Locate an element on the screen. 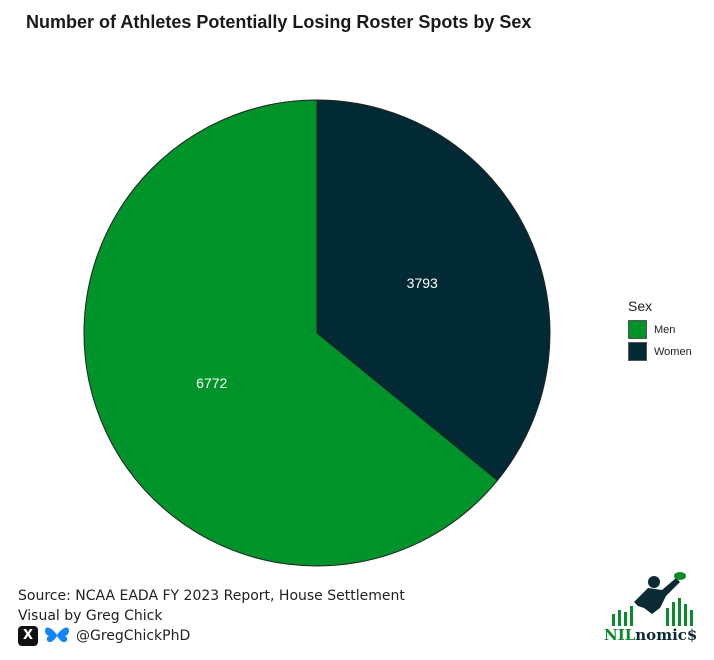 The image size is (714, 660). legend-item-women: Women is located at coordinates (660, 351).